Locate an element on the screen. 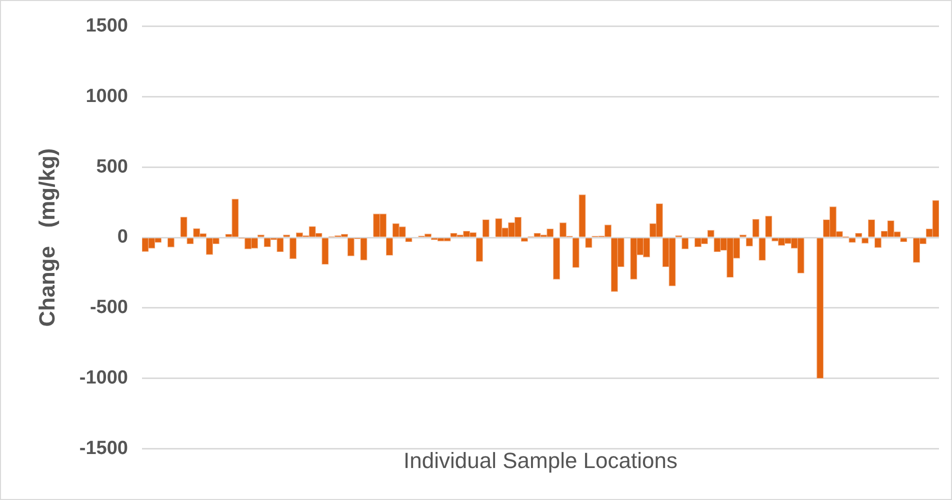  y-tick-label: 0 is located at coordinates (122, 237).